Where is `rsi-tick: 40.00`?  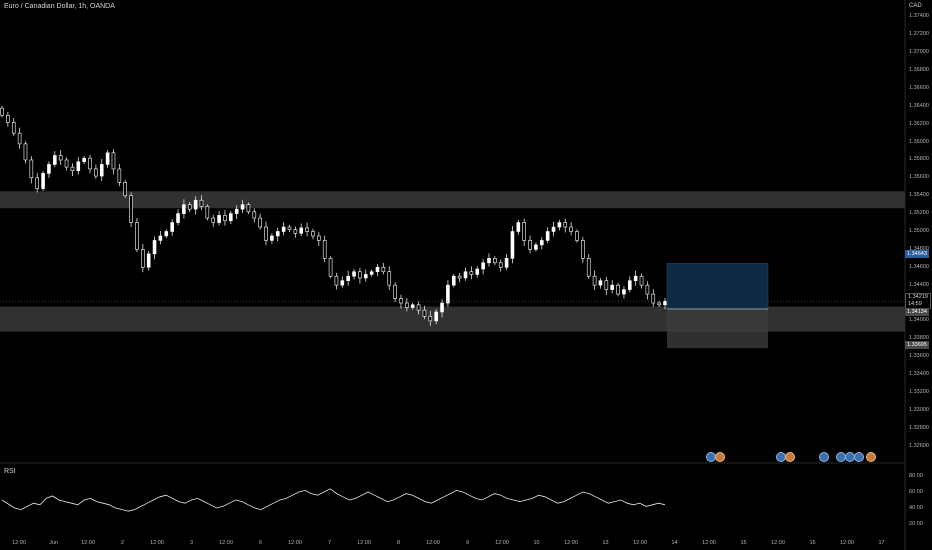 rsi-tick: 40.00 is located at coordinates (916, 507).